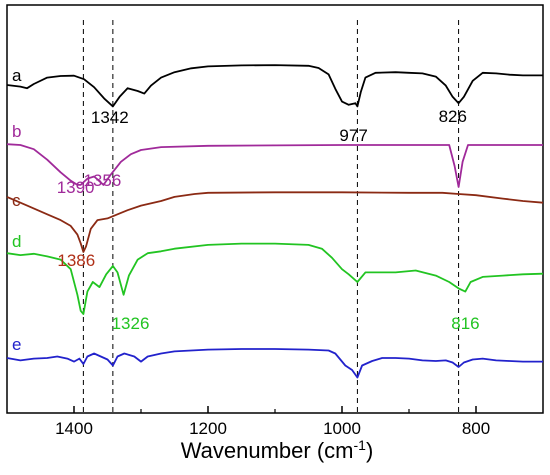 This screenshot has width=550, height=475. Describe the element at coordinates (16, 200) in the screenshot. I see `trace-letter-c: c` at that location.